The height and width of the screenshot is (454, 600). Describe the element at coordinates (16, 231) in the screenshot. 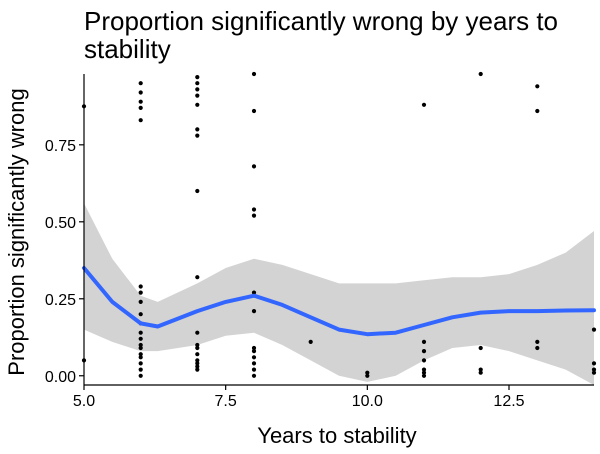

I see `y-axis-title: Proportion significantly wrong` at that location.